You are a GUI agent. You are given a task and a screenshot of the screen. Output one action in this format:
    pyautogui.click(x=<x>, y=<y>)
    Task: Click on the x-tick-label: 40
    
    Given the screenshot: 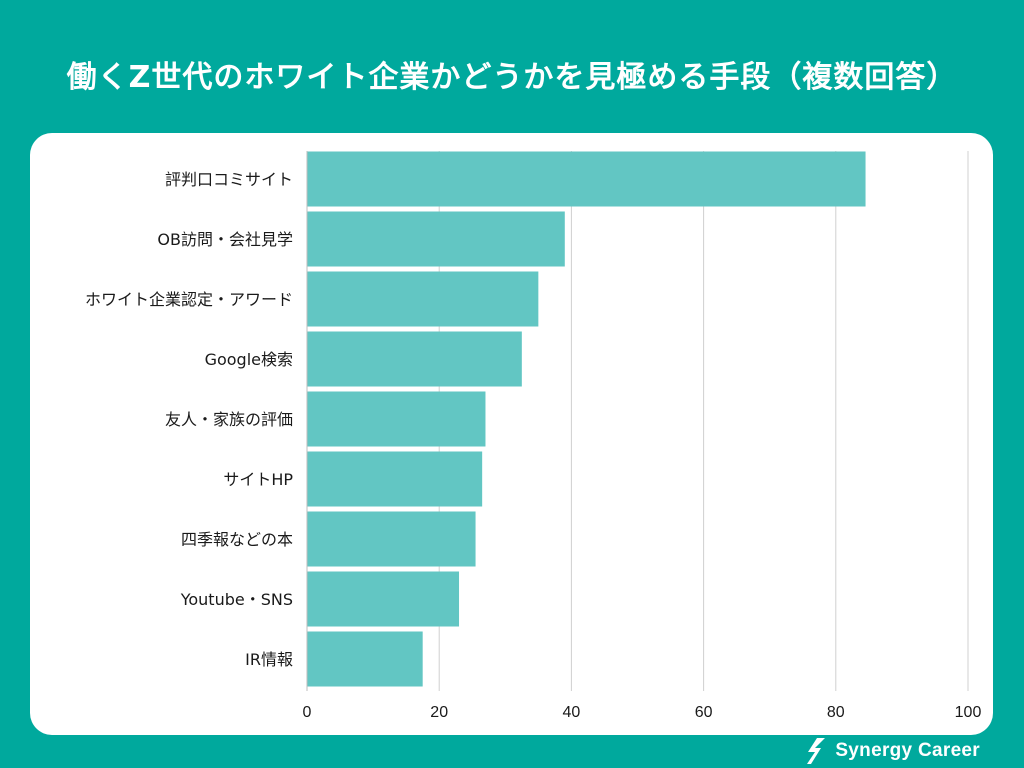 What is the action you would take?
    pyautogui.click(x=572, y=712)
    